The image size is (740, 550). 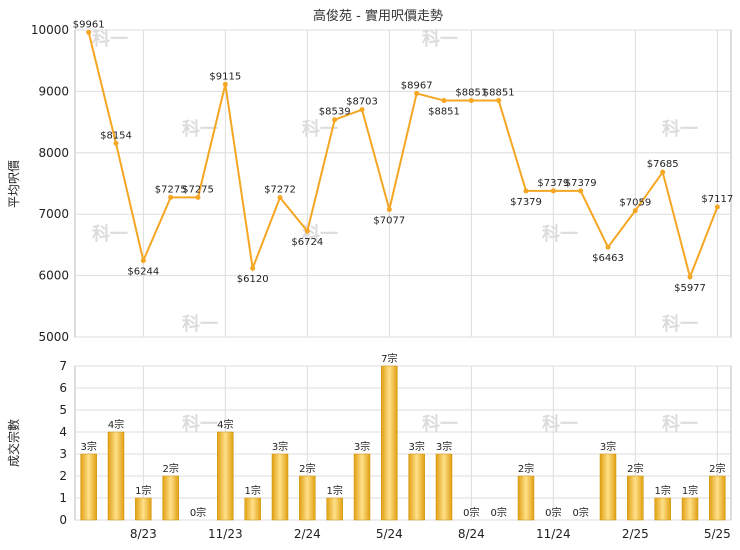 What do you see at coordinates (63, 520) in the screenshot?
I see `bar-y-tick-label: 0` at bounding box center [63, 520].